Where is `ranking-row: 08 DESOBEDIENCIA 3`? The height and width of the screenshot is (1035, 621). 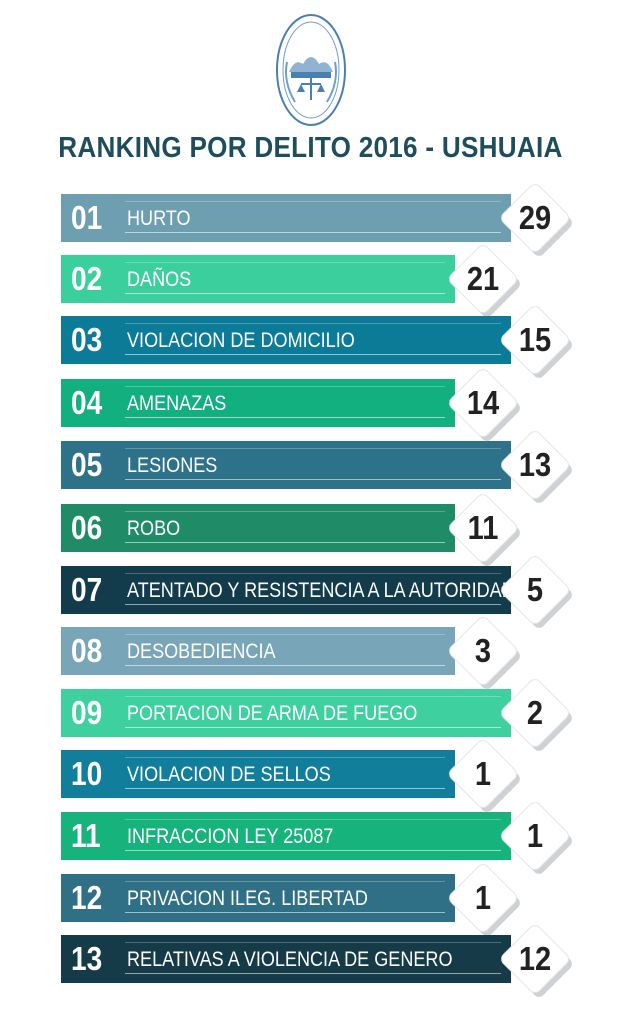
ranking-row: 08 DESOBEDIENCIA 3 is located at coordinates (310, 653).